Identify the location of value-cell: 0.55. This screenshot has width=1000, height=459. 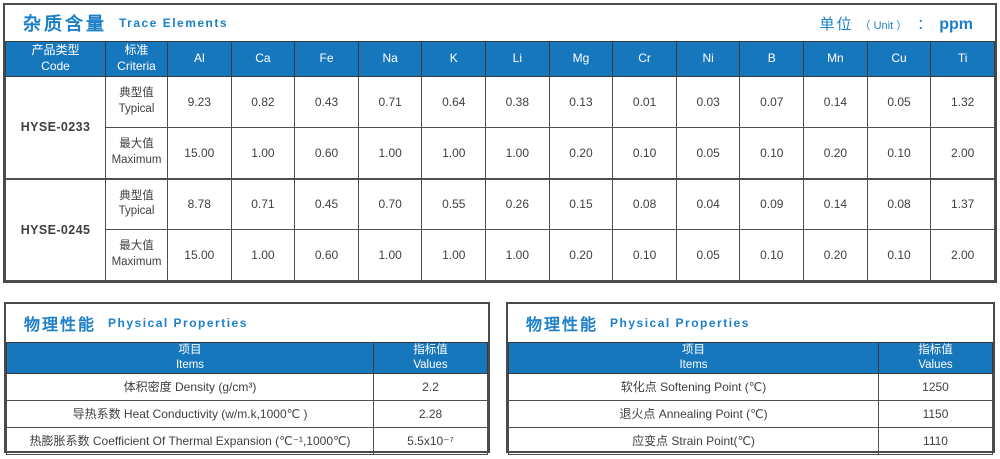
(454, 203).